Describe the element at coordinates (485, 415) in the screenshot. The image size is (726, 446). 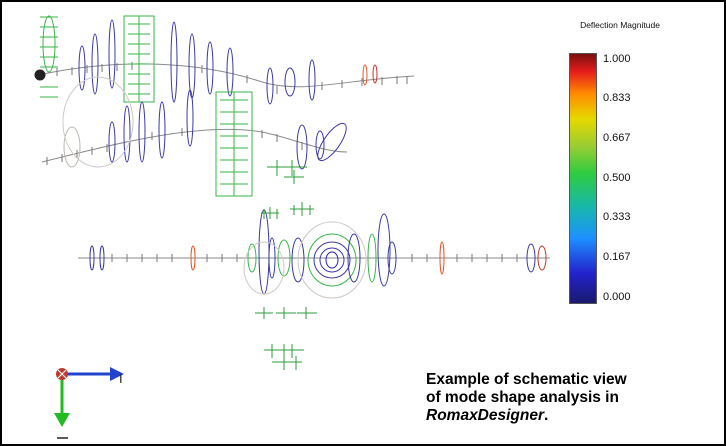
I see `caption-product: RomaxDesigner` at that location.